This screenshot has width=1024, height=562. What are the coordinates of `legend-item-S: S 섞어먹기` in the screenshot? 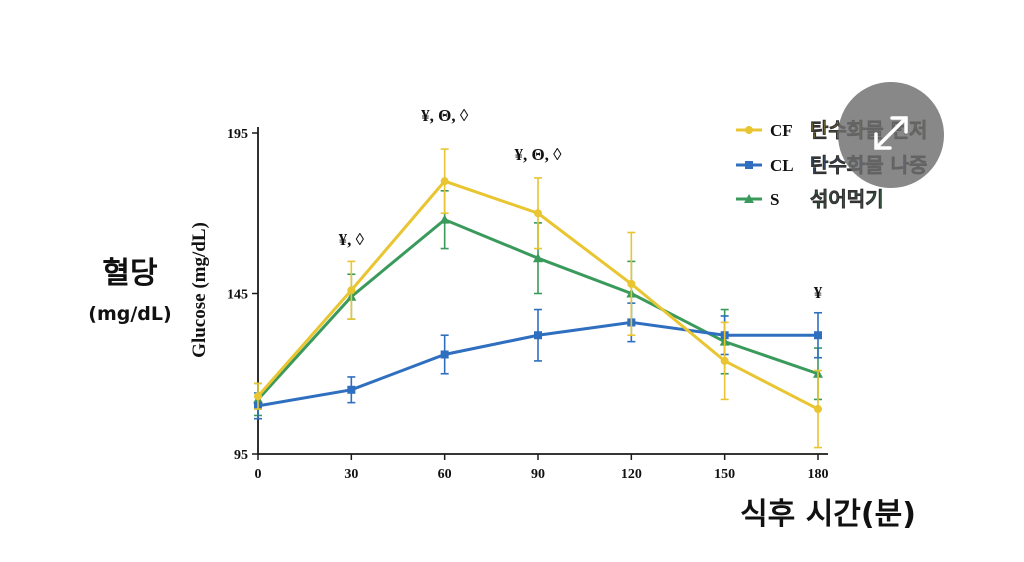 It's located at (810, 199).